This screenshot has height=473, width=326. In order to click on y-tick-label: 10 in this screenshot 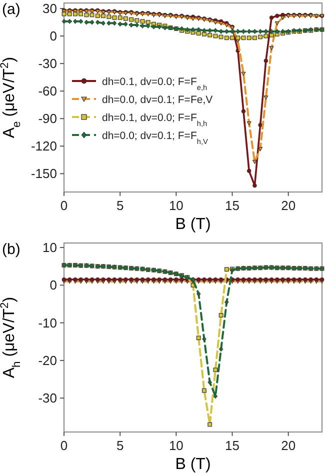, I will do `click(49, 248)`.